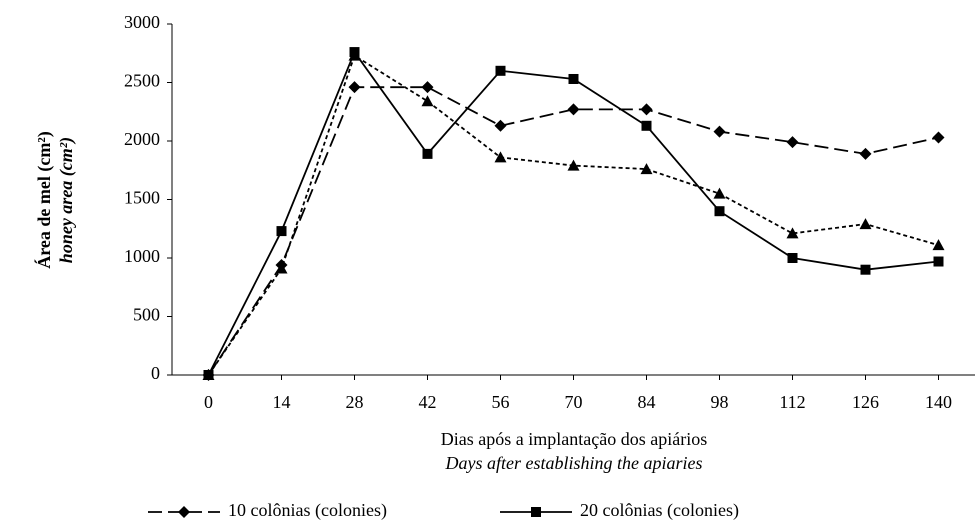 The width and height of the screenshot is (980, 522). I want to click on x-tick-label: 14, so click(282, 402).